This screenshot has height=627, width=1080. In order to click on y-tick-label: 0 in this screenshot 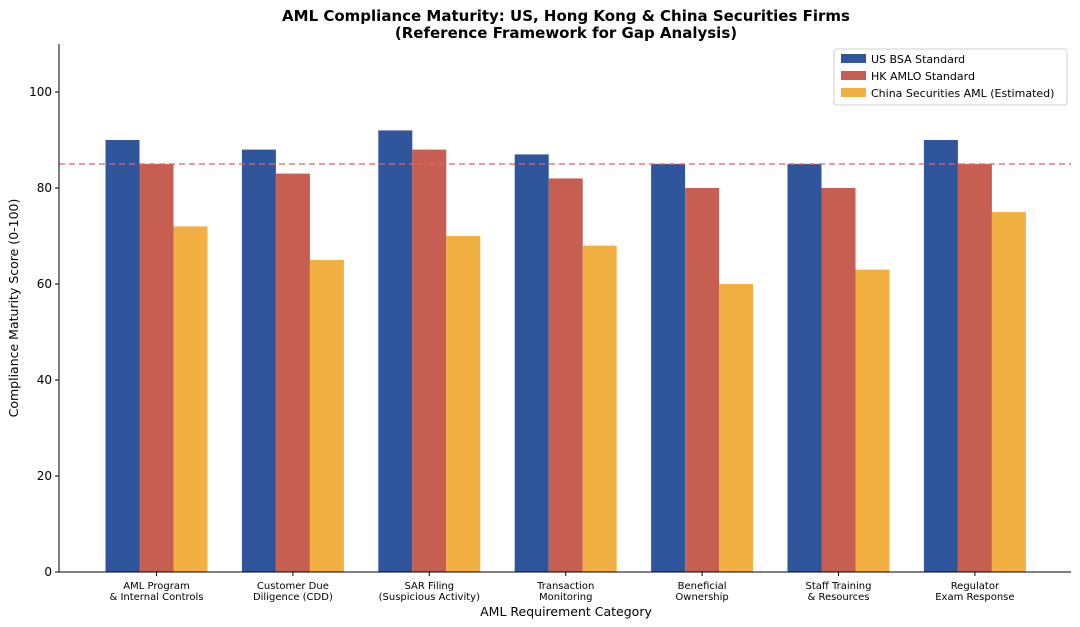, I will do `click(48, 572)`.